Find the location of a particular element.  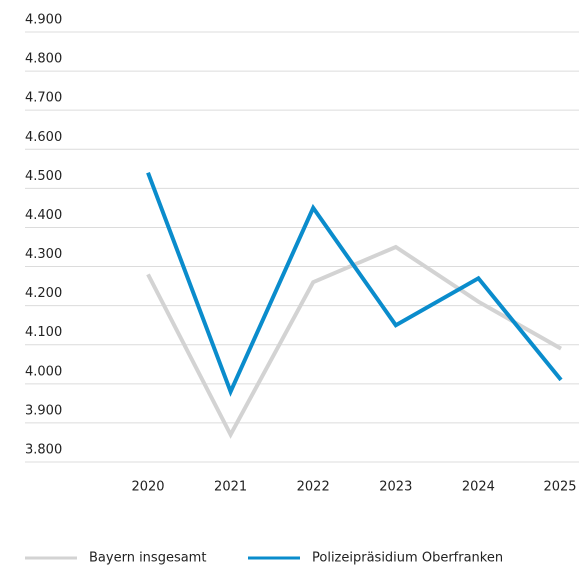

x-tick-label: 2024 is located at coordinates (478, 487).